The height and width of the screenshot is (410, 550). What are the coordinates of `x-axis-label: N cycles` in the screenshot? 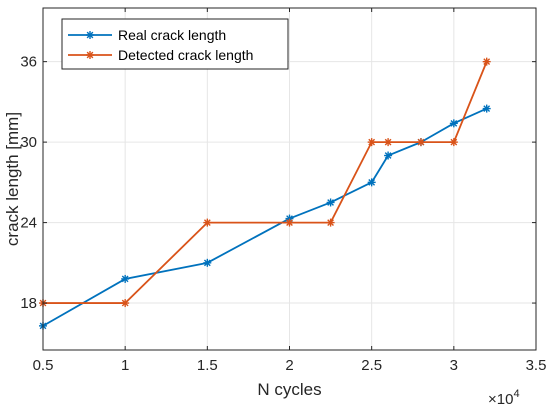 It's located at (289, 389).